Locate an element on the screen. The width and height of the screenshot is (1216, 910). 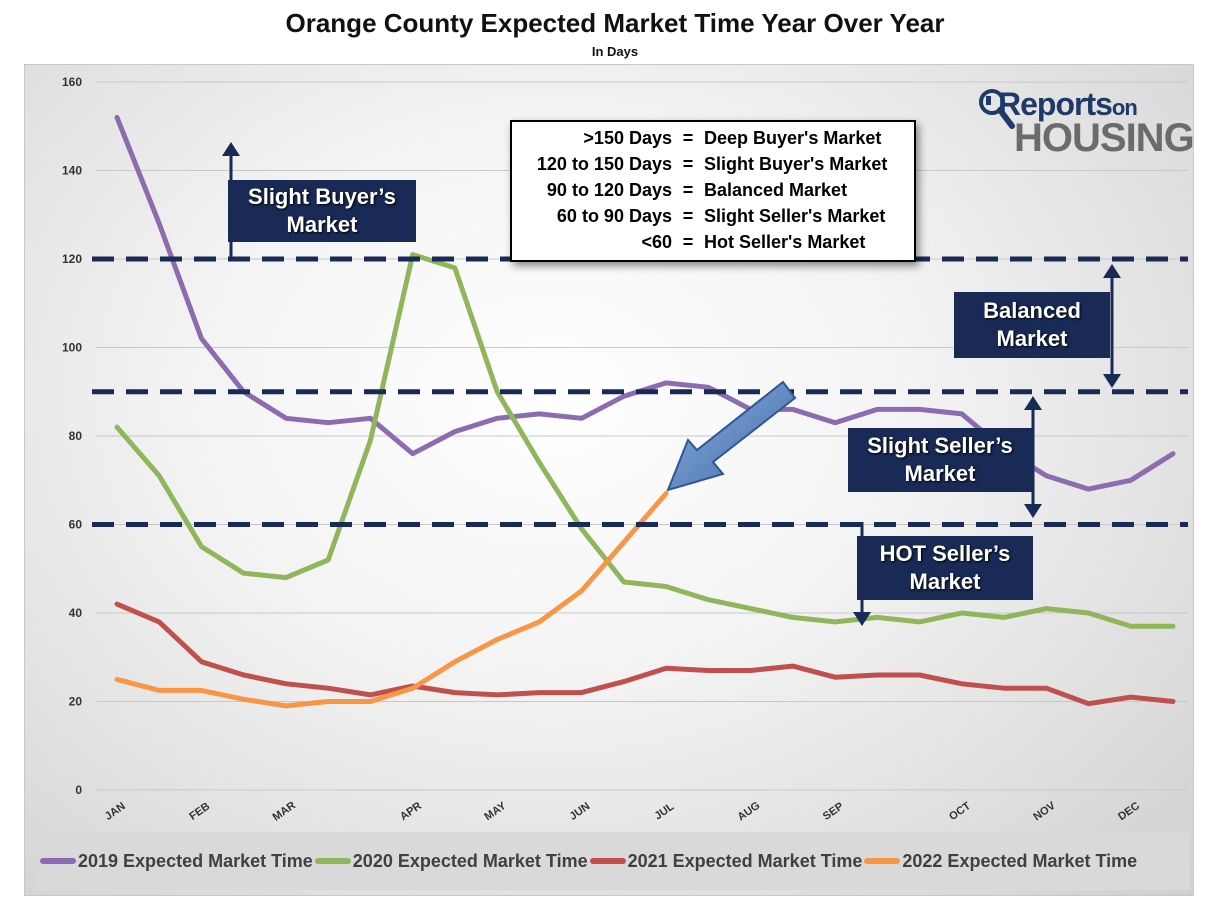
x-tick-label: AUG is located at coordinates (748, 812).